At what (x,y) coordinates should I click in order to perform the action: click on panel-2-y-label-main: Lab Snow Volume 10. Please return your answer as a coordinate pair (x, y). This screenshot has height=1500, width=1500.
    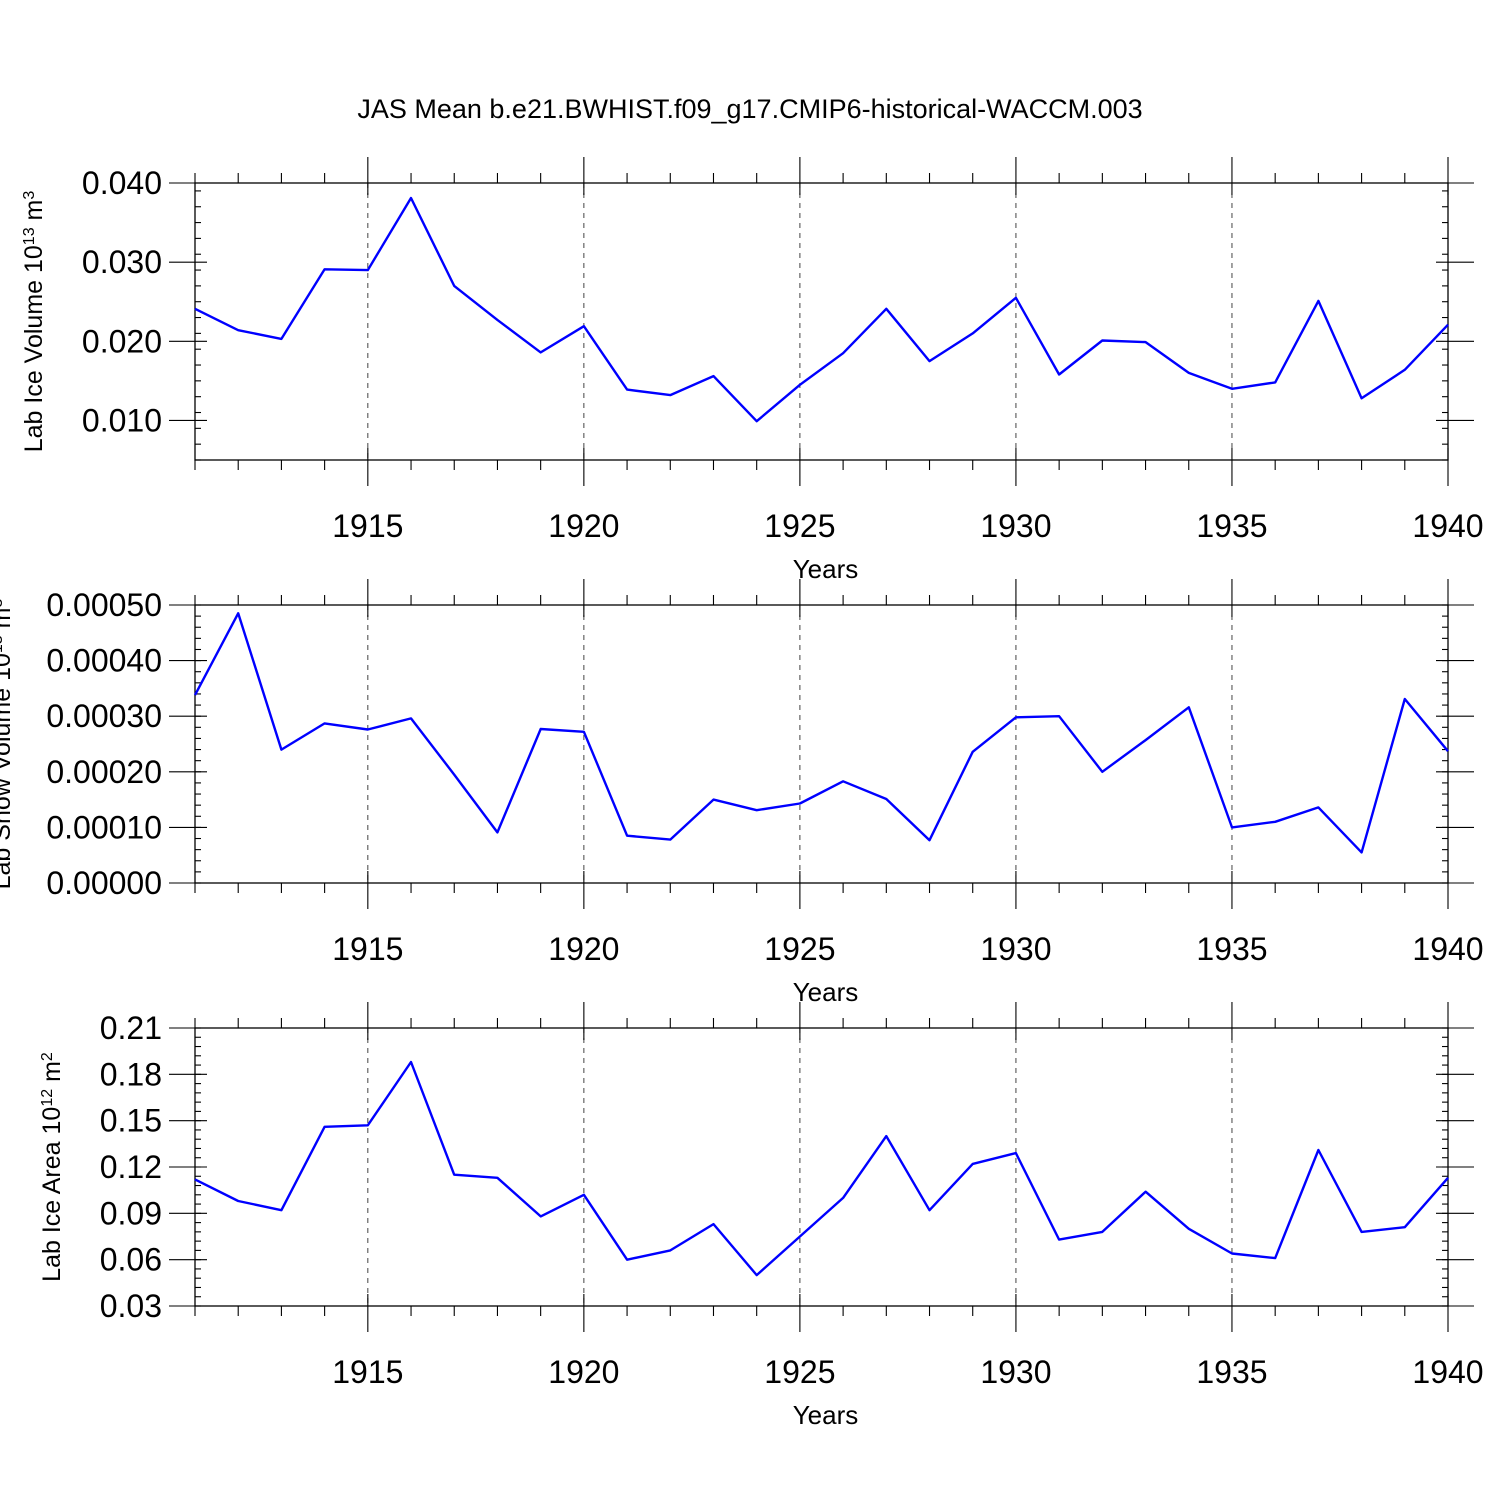
    Looking at the image, I should click on (8, 771).